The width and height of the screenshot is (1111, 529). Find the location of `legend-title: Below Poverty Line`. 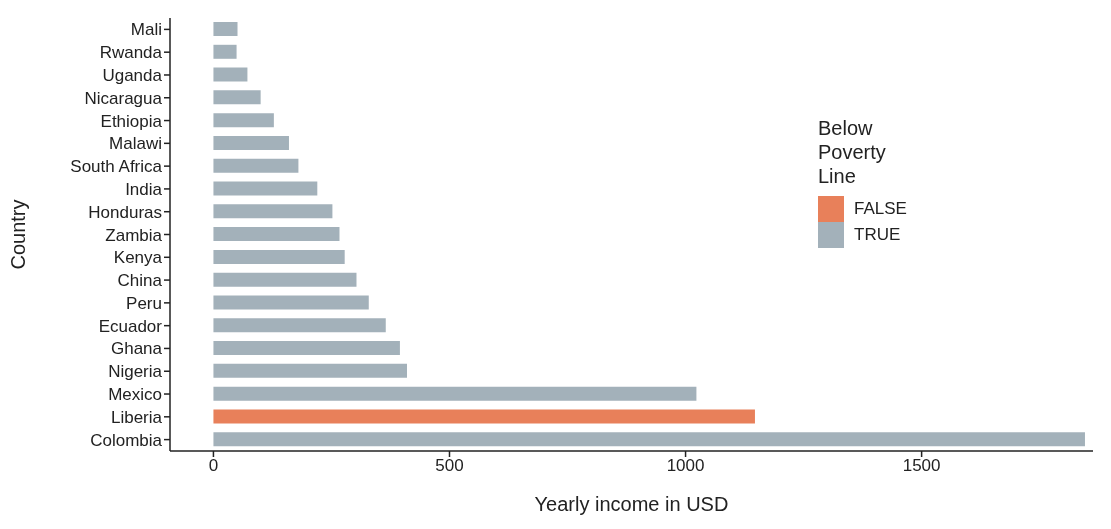

legend-title: Below Poverty Line is located at coordinates (852, 152).